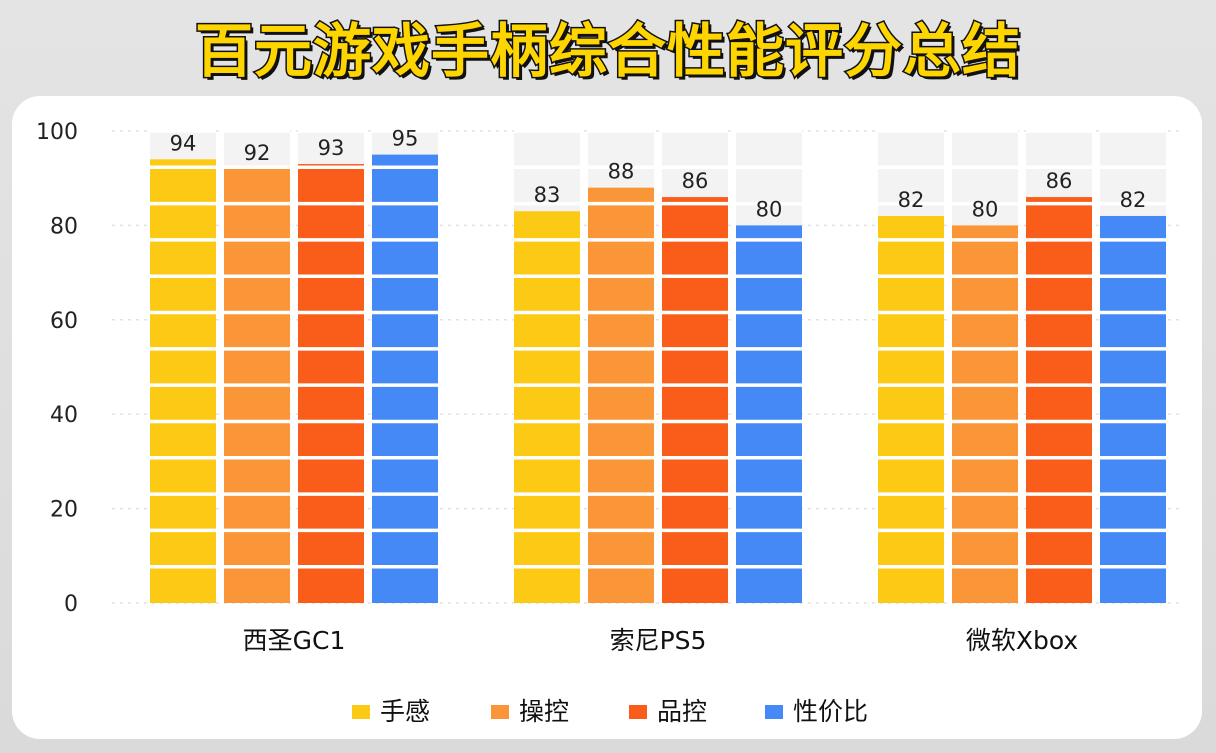  I want to click on y-tick-label: 80, so click(64, 226).